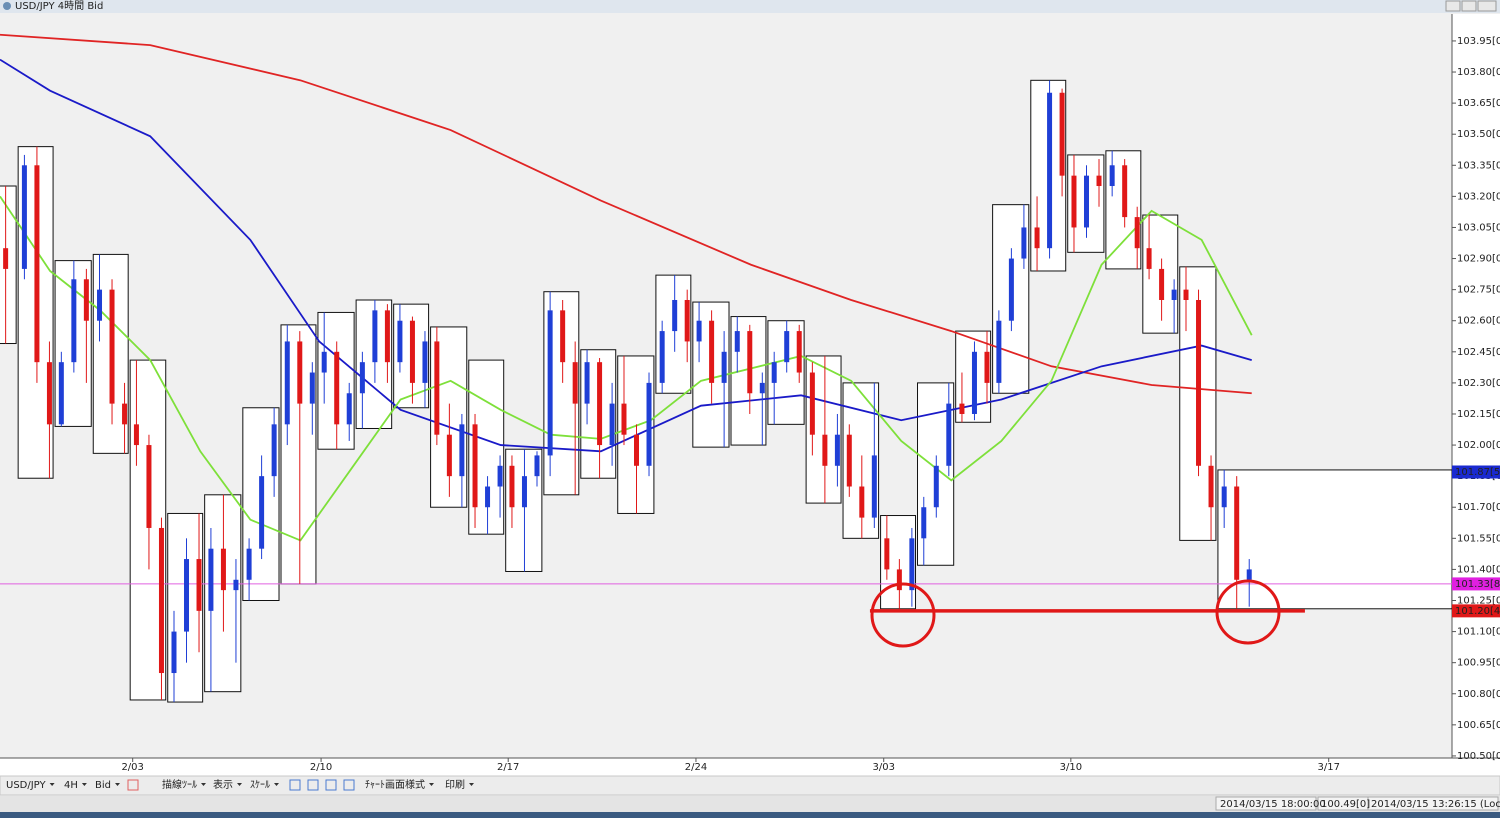 This screenshot has width=1500, height=818. I want to click on y-tick-label: 102.75[0], so click(1478, 290).